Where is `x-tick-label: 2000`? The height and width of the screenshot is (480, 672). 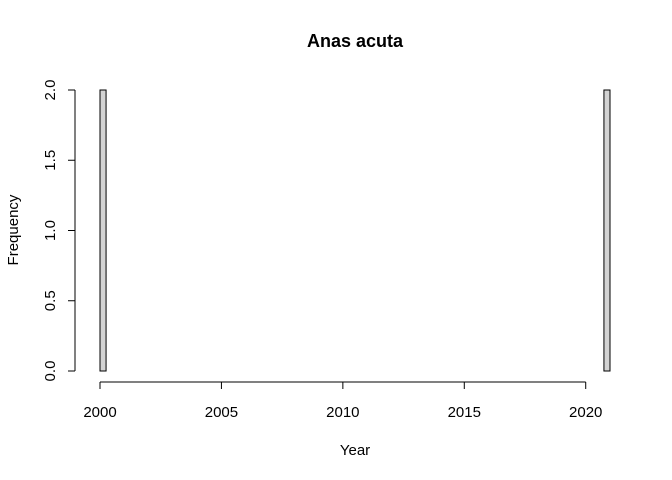 x-tick-label: 2000 is located at coordinates (99, 412).